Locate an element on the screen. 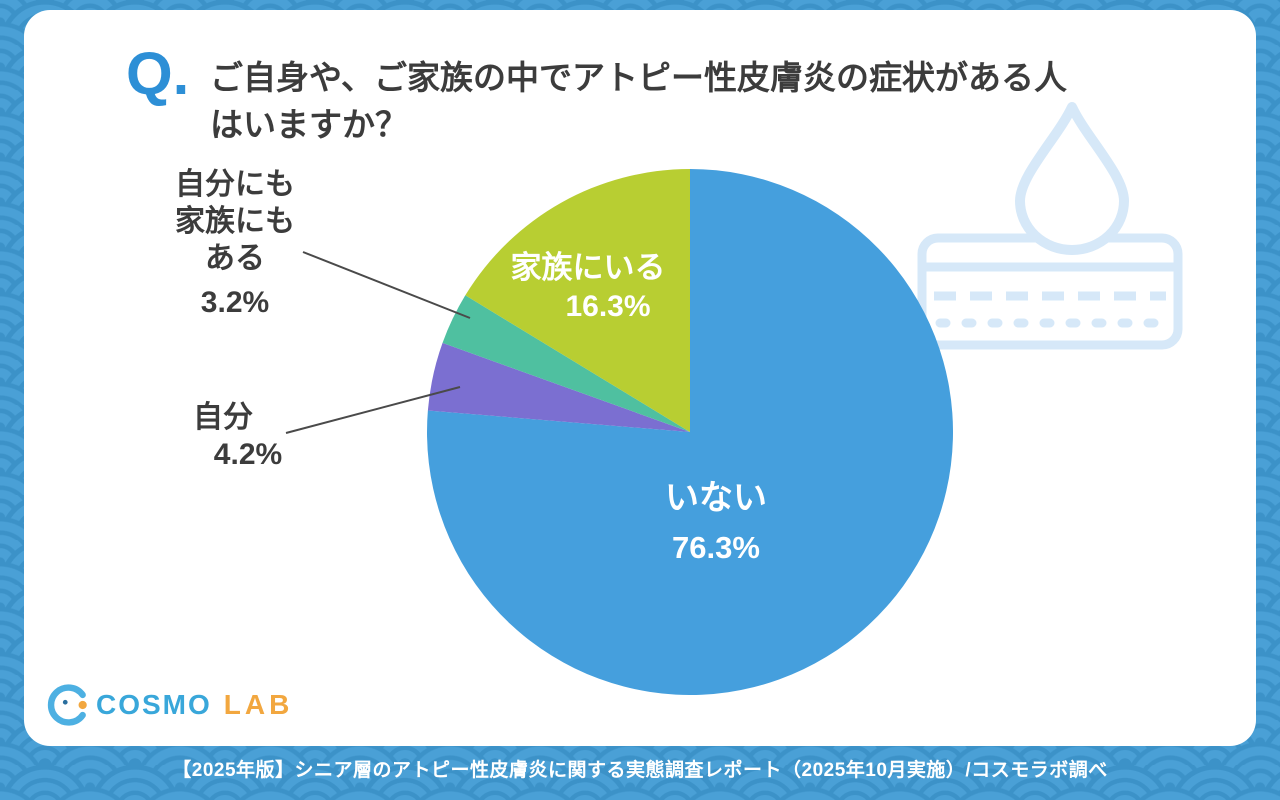 This screenshot has width=1280, height=800. logo-text-lab: LAB is located at coordinates (258, 704).